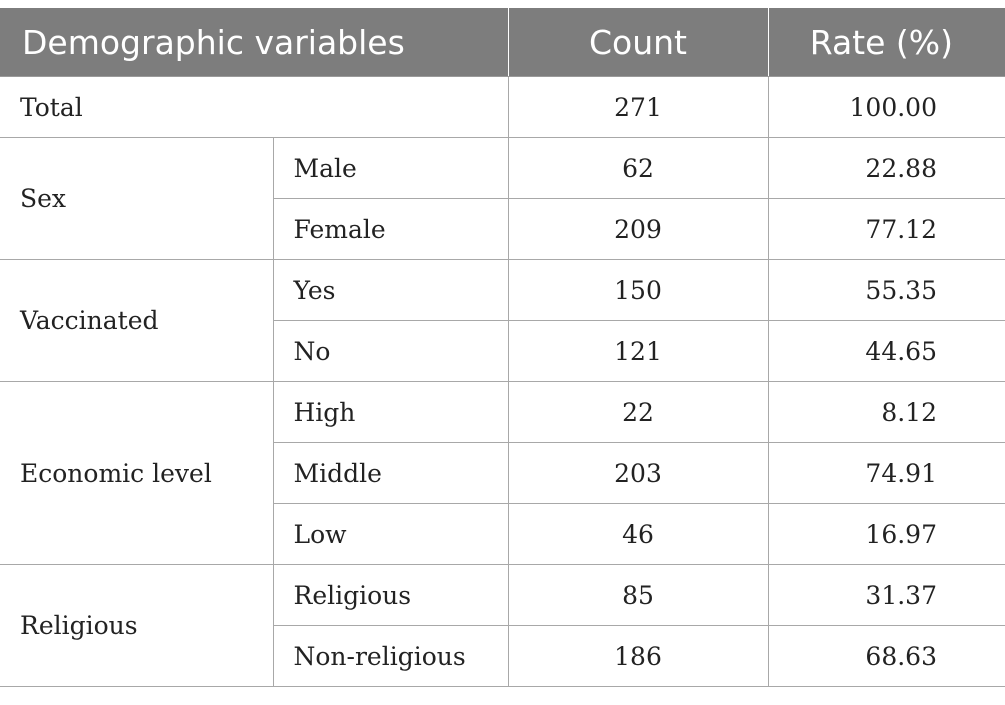 The image size is (1005, 705). Describe the element at coordinates (137, 625) in the screenshot. I see `group-label-religious: Religious` at that location.